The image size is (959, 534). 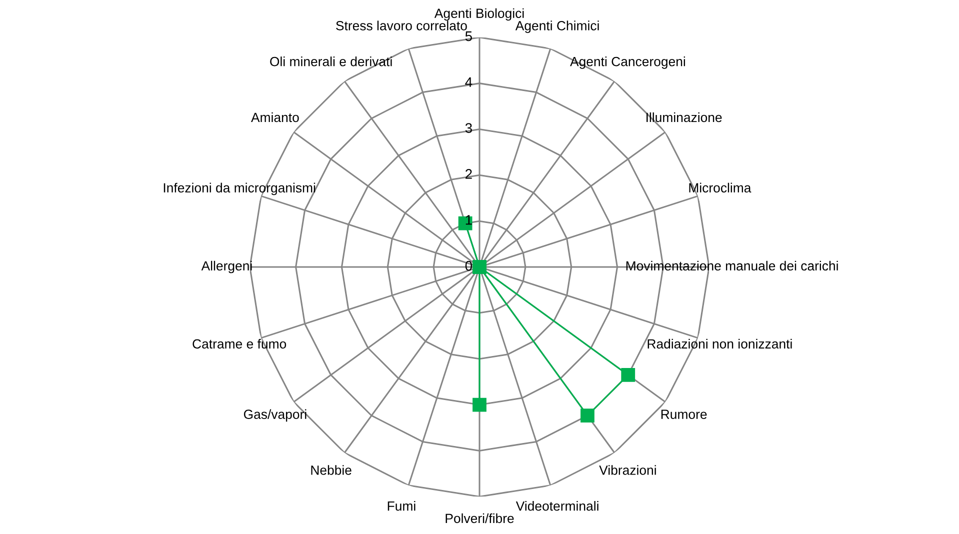 I want to click on spoke-label: Agenti Cancerogeni, so click(x=627, y=62).